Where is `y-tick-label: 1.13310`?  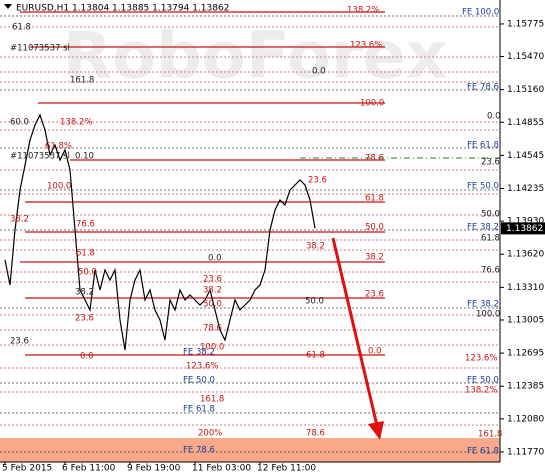 y-tick-label: 1.13310 is located at coordinates (525, 288).